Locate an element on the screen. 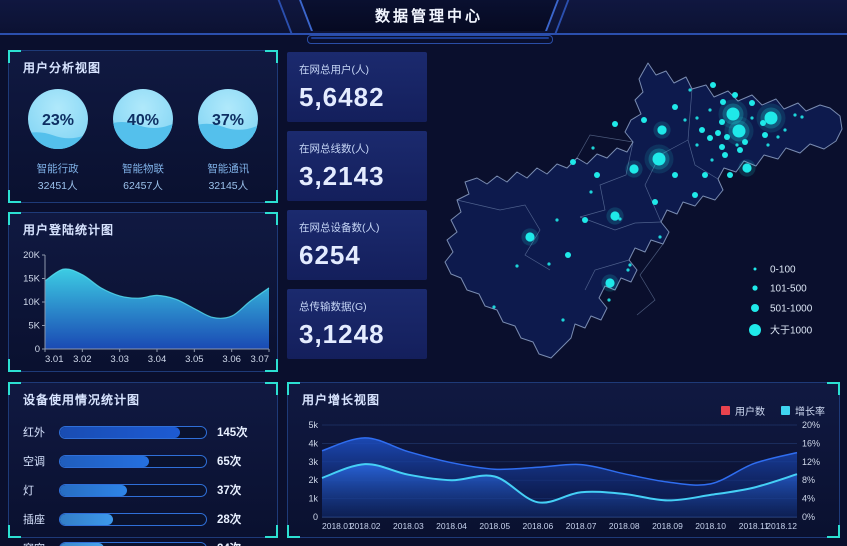 Image resolution: width=847 pixels, height=546 pixels. panel-title-user-analysis: 用户分析视图 is located at coordinates (62, 68).